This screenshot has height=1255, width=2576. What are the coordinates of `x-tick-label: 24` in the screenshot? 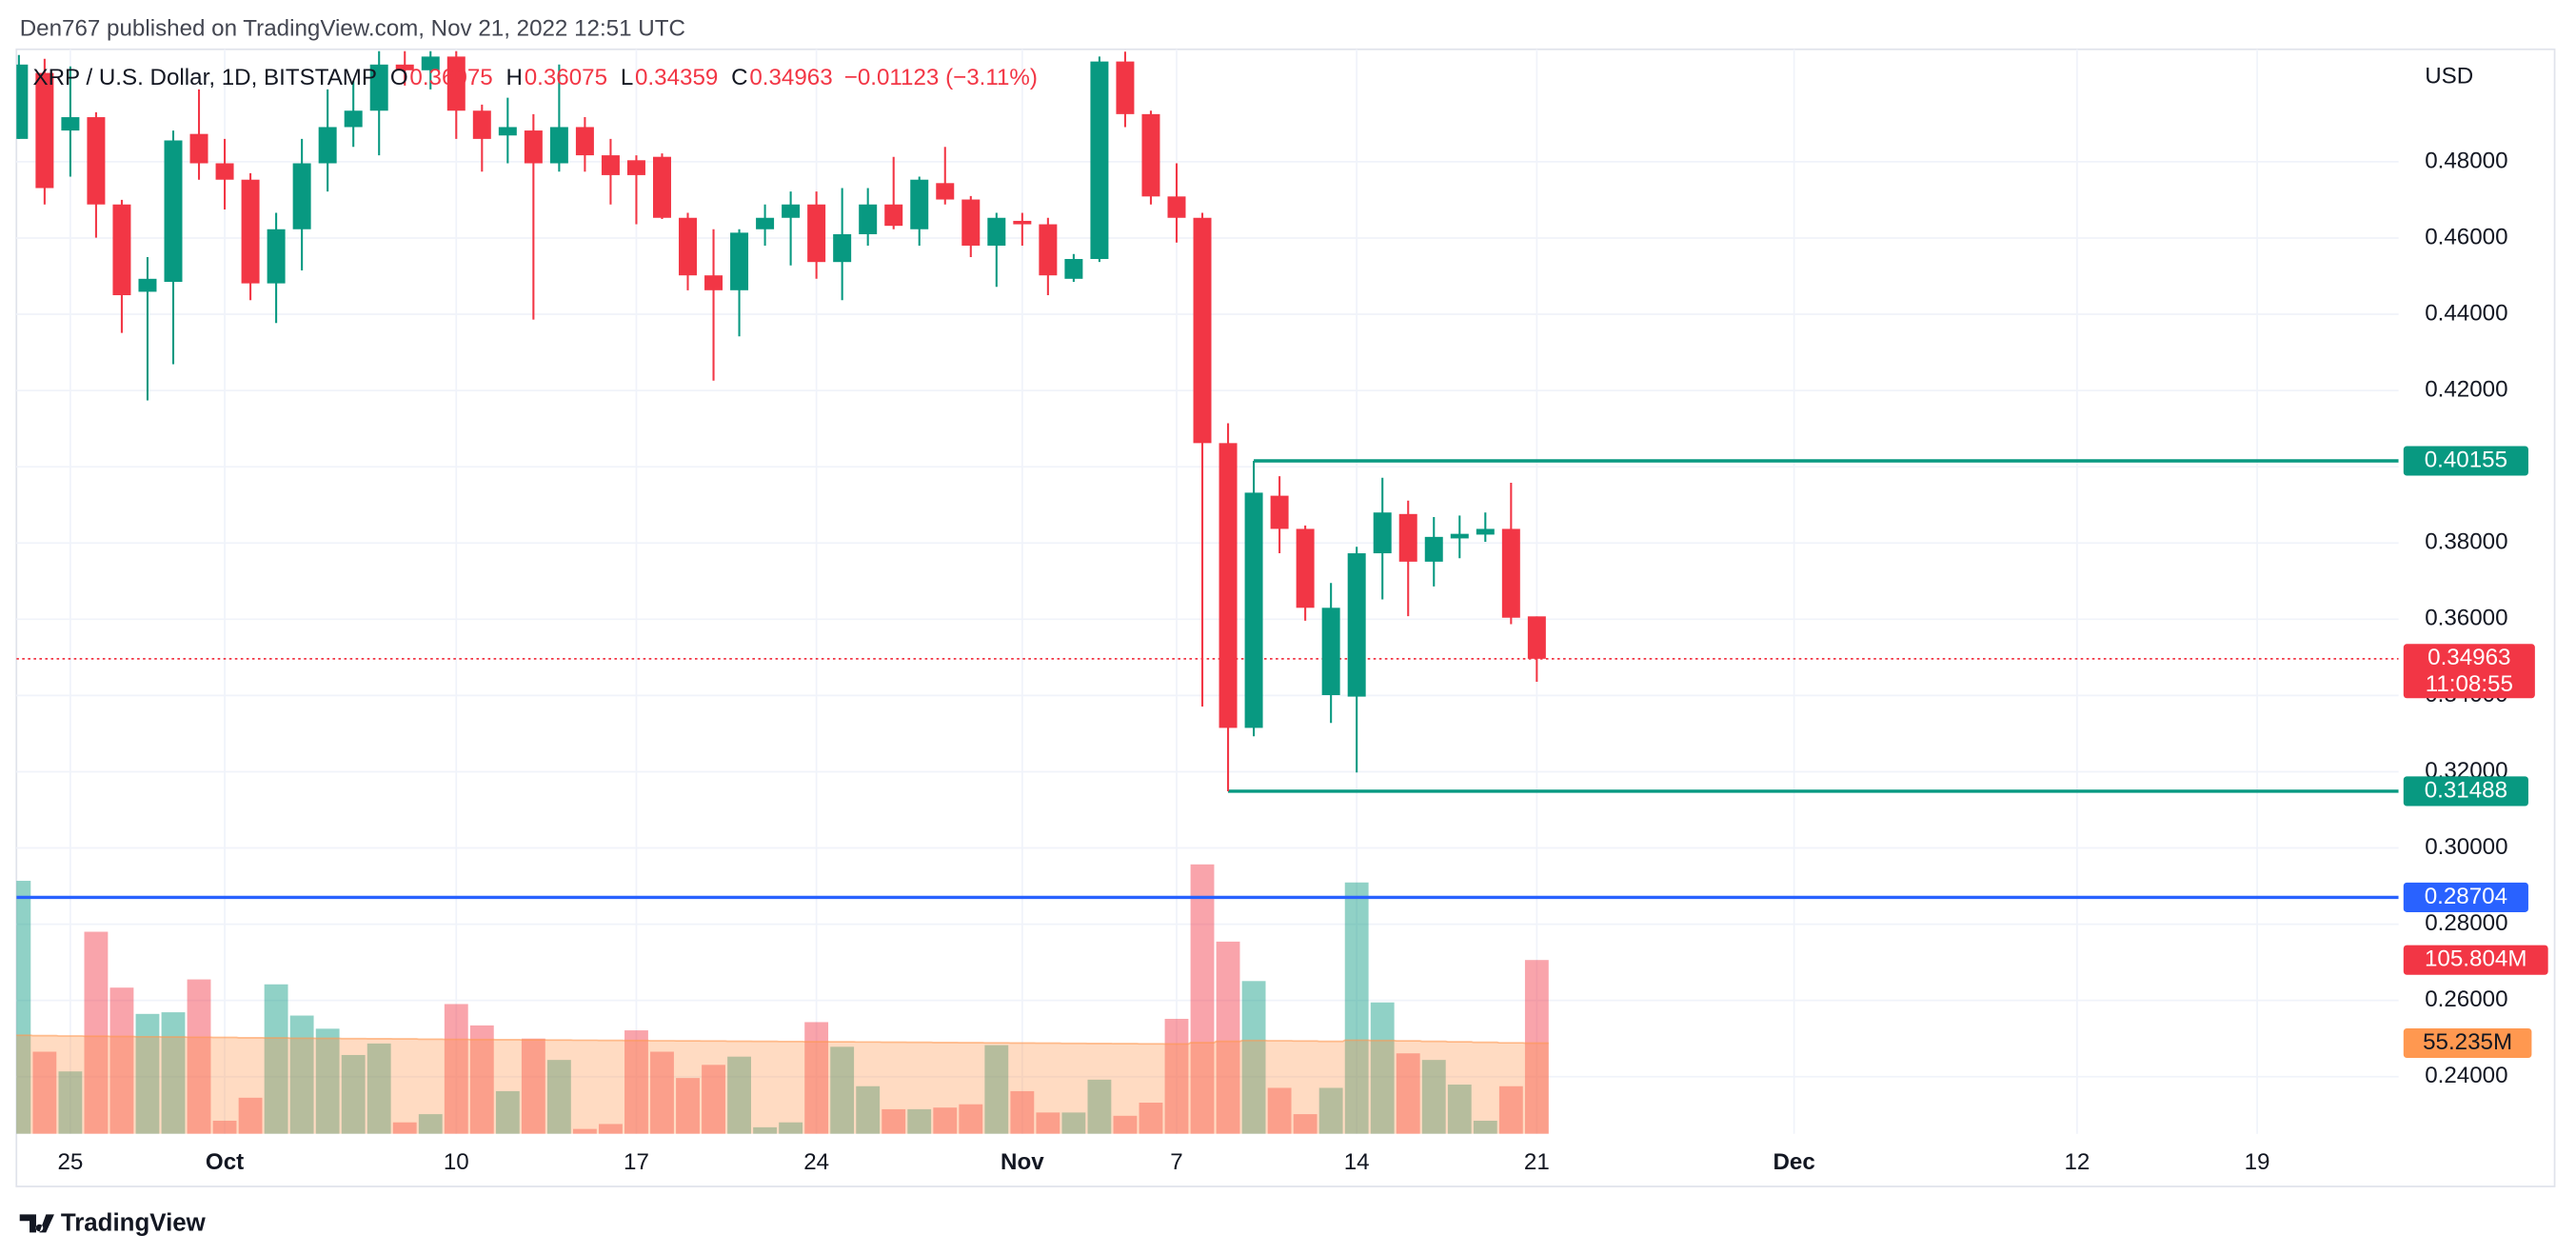 It's located at (816, 1162).